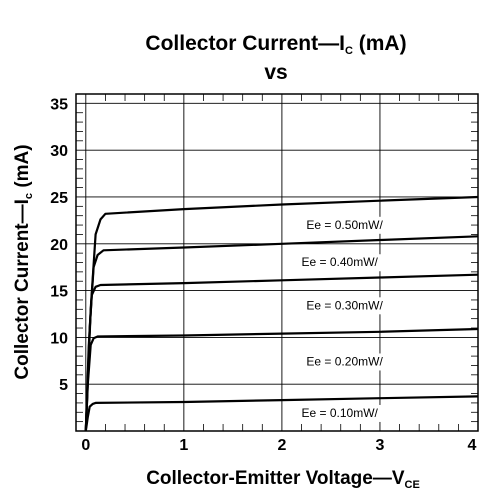  Describe the element at coordinates (344, 361) in the screenshot. I see `curve-label-4: Ee = 0.20mW/` at that location.